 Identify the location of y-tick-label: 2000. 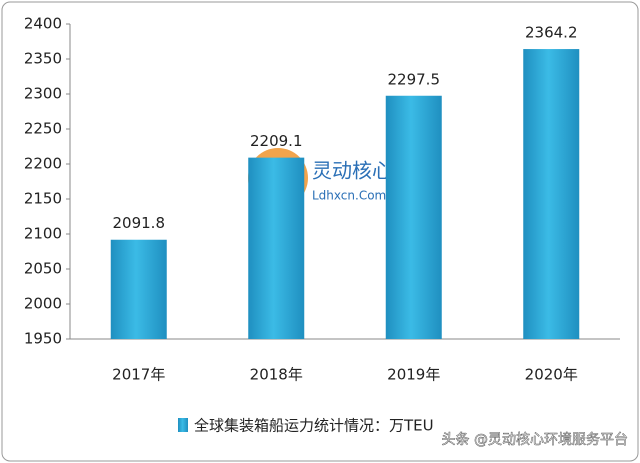
(43, 304).